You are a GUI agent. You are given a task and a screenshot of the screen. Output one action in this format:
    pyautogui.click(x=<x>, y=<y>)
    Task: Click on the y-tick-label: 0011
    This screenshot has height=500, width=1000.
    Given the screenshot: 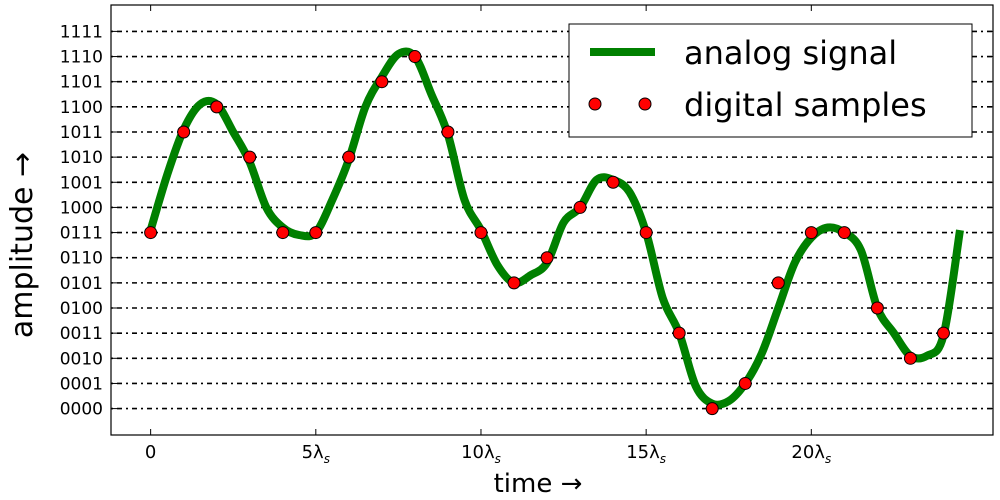 What is the action you would take?
    pyautogui.click(x=81, y=334)
    